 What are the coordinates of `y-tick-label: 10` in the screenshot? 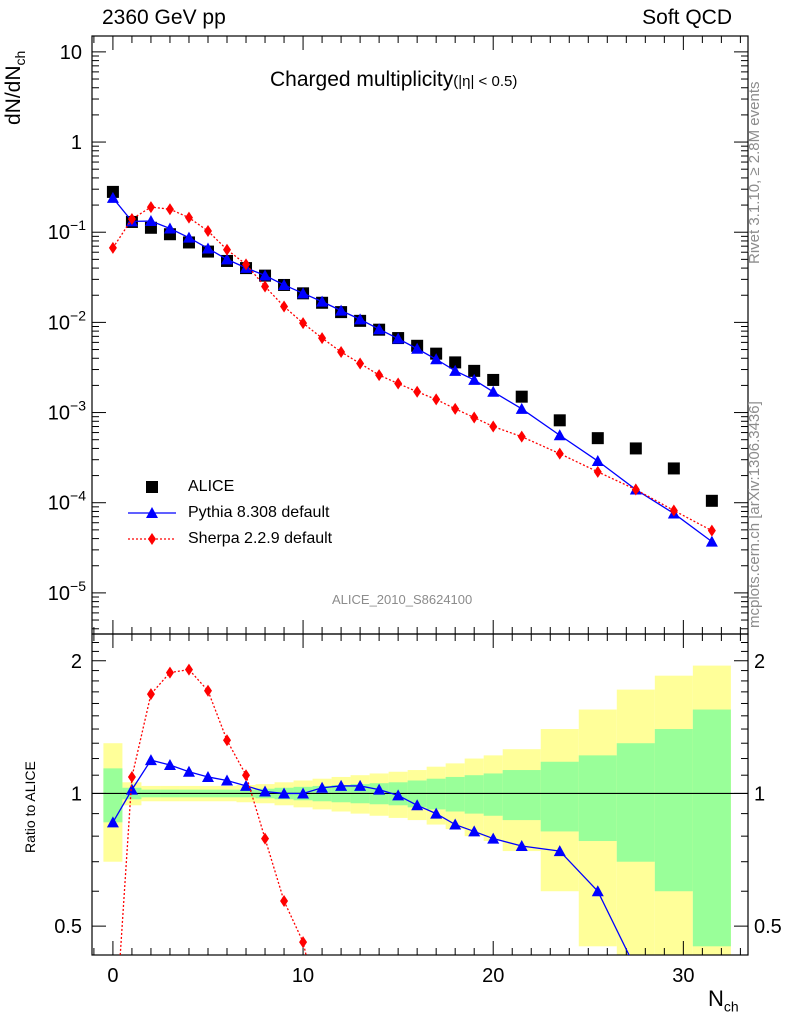 It's located at (71, 53).